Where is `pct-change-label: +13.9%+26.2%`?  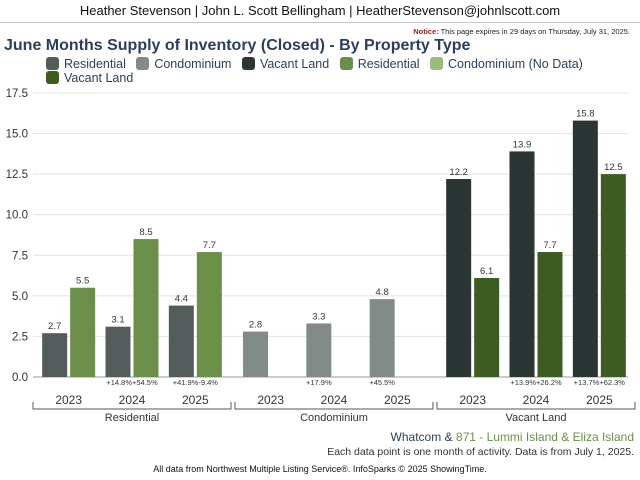
pct-change-label: +13.9%+26.2% is located at coordinates (536, 382).